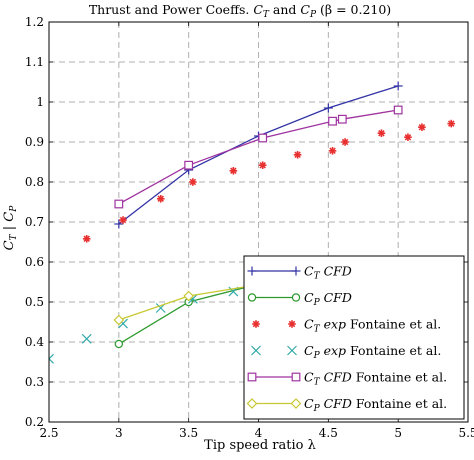 This screenshot has width=474, height=460. Describe the element at coordinates (9, 245) in the screenshot. I see `ylabel-ct-base: C` at that location.